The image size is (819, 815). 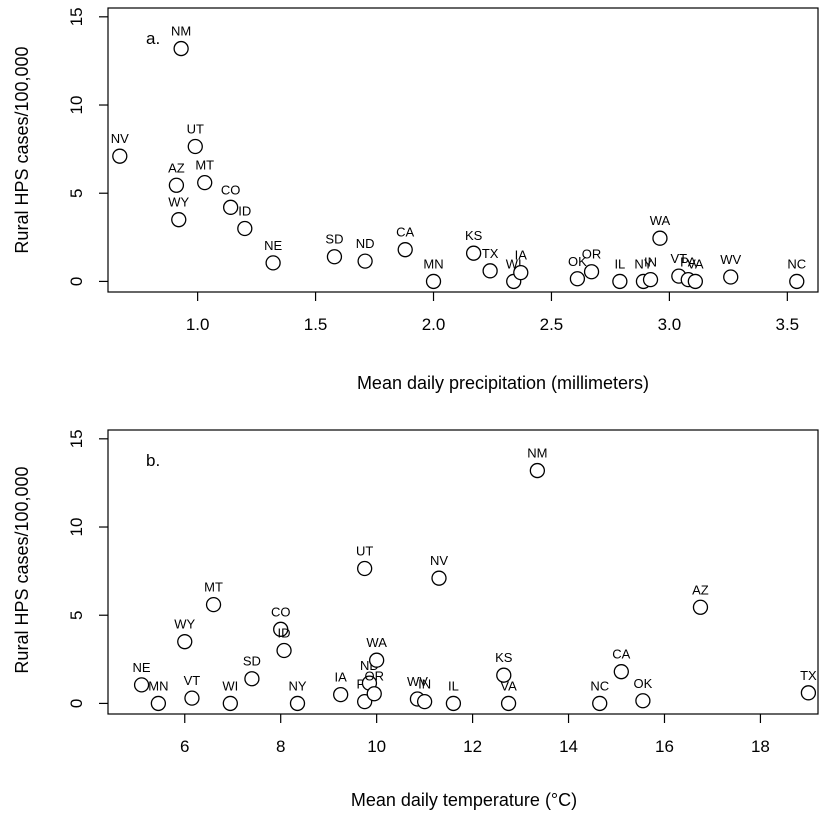 I want to click on y-axis-a: 0 5 10 15, so click(x=87, y=146).